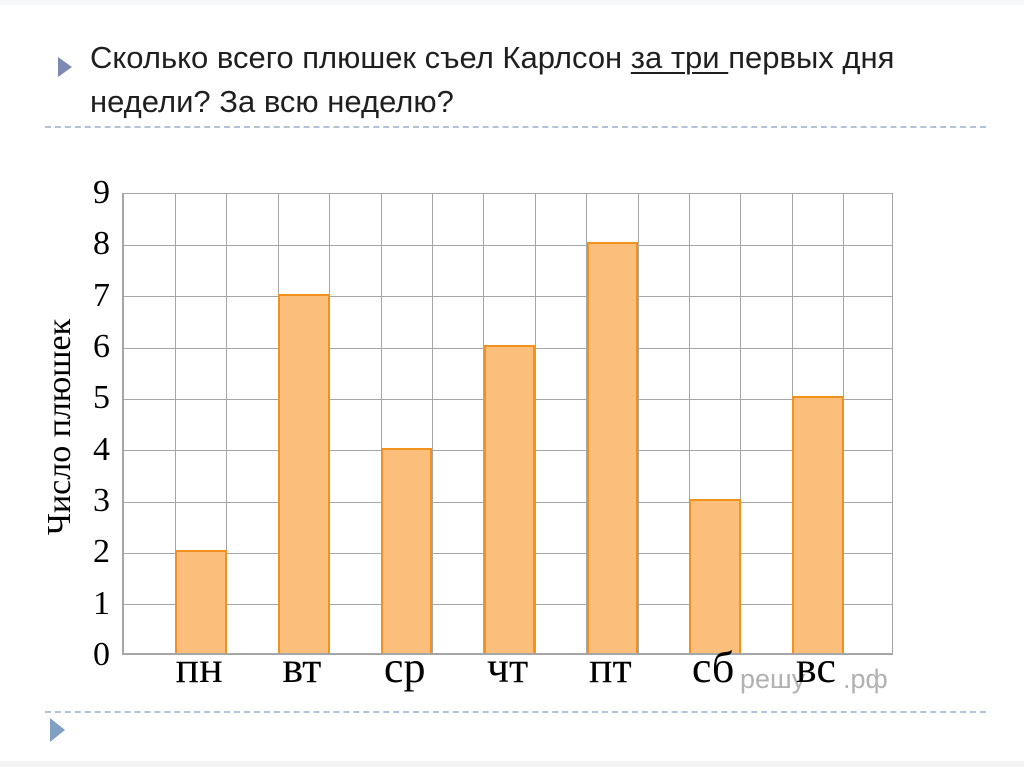 This screenshot has width=1024, height=767. Describe the element at coordinates (304, 473) in the screenshot. I see `bar-вт` at that location.